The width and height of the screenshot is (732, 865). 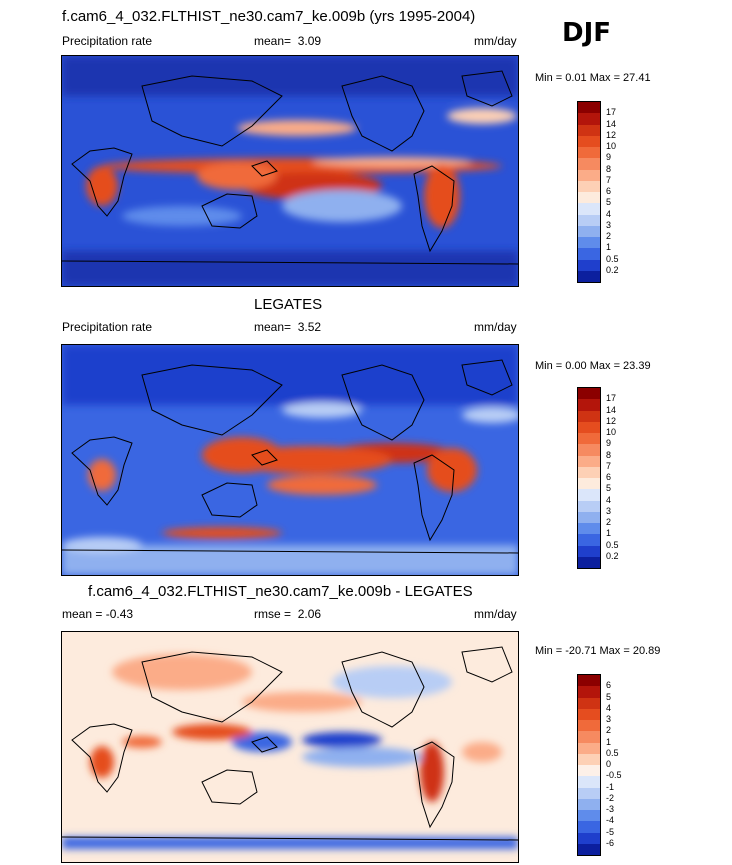 I want to click on mean-value: 3.52, so click(x=309, y=327).